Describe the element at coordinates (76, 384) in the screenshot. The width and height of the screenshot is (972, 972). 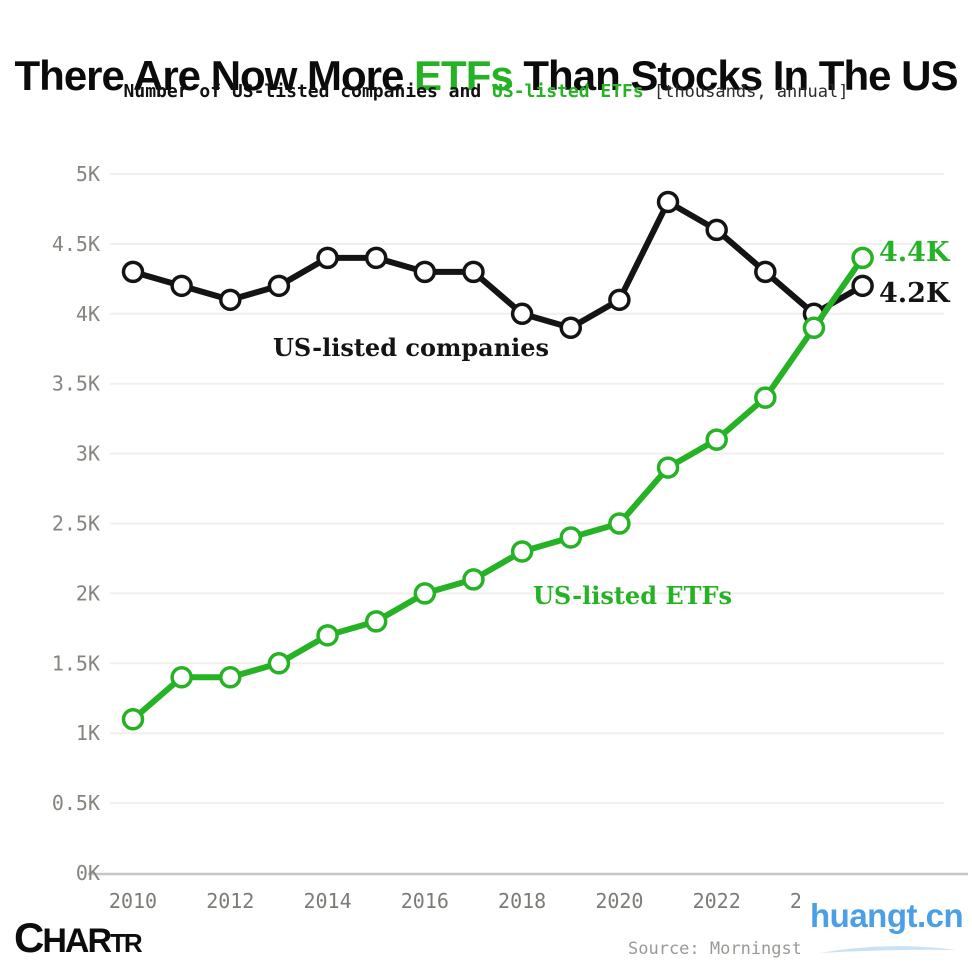
I see `y-tick-label: 3.5K` at that location.